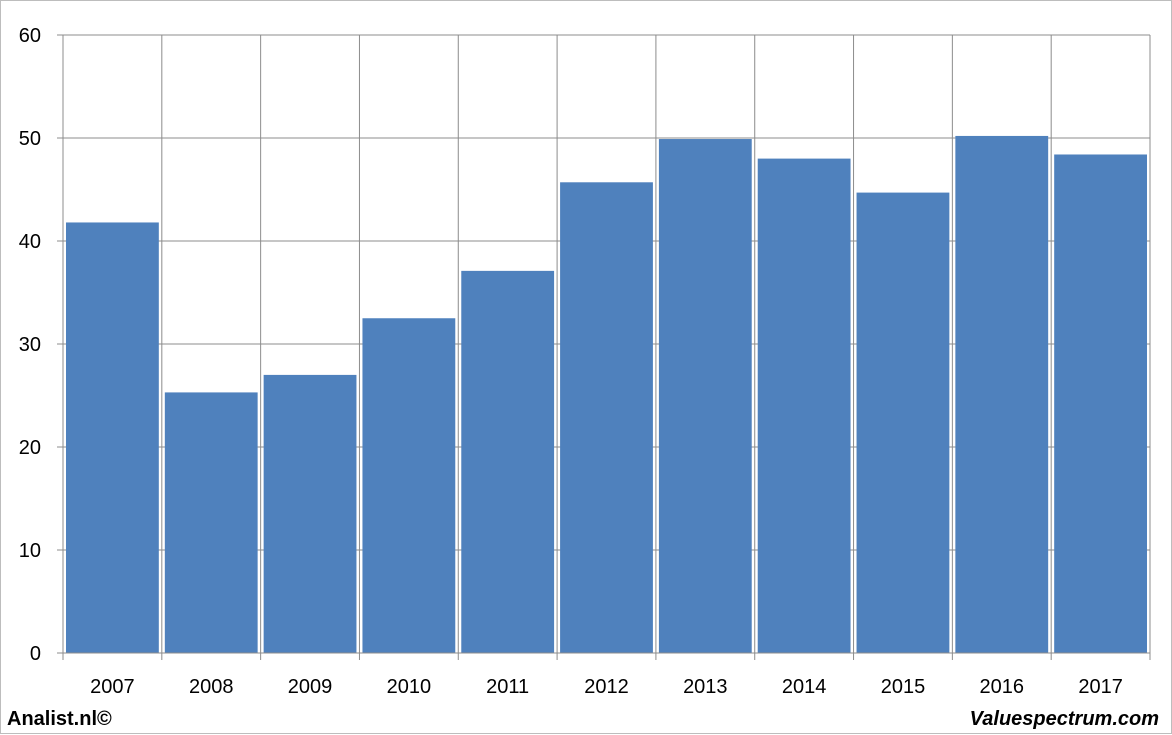 The width and height of the screenshot is (1172, 735). I want to click on bar-2010, so click(409, 485).